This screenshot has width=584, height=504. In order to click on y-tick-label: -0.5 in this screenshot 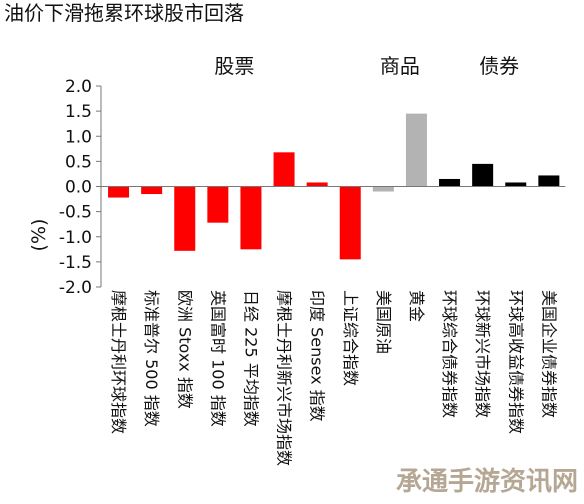, I will do `click(75, 213)`.